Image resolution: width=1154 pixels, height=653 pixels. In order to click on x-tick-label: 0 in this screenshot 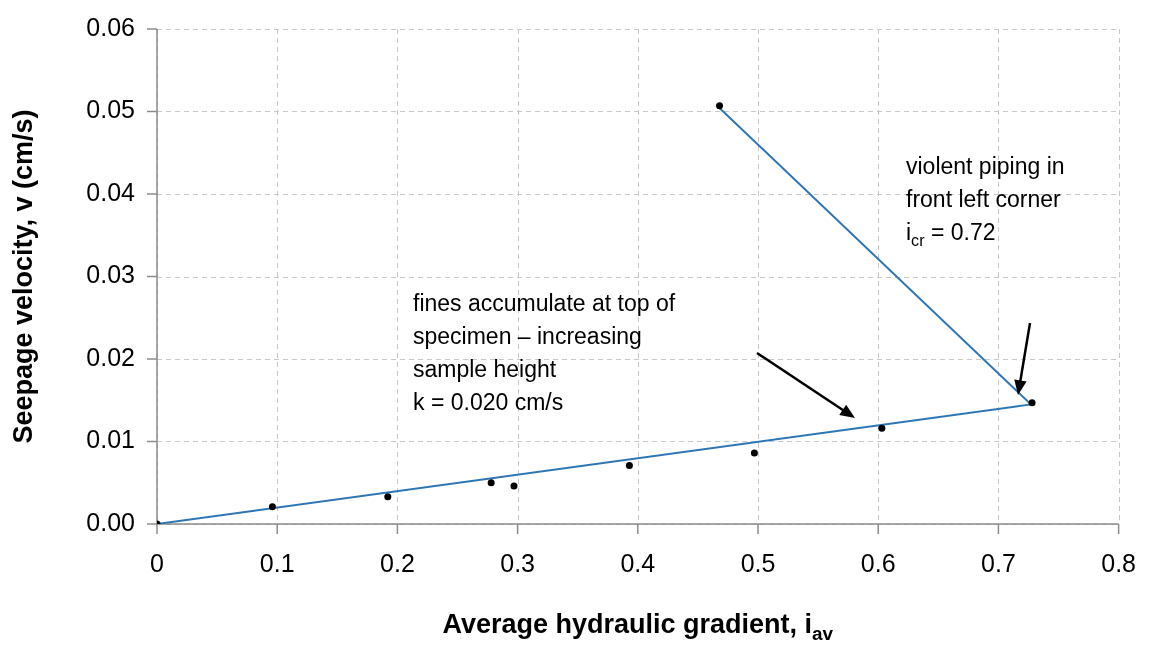, I will do `click(157, 562)`.